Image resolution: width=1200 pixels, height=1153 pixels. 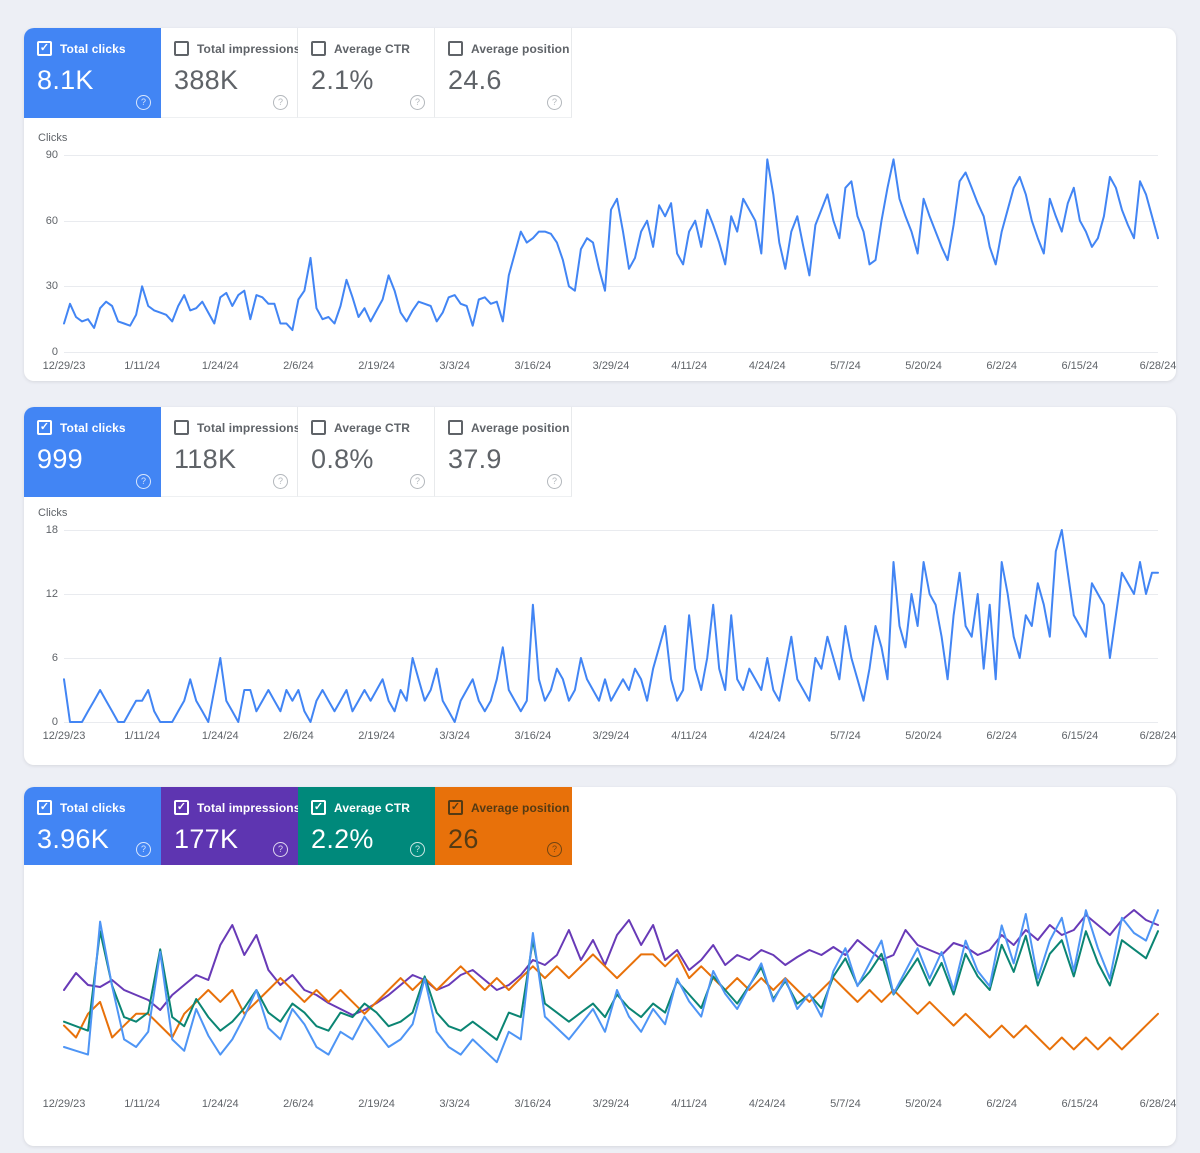 What do you see at coordinates (372, 48) in the screenshot?
I see `metric-label: Average CTR` at bounding box center [372, 48].